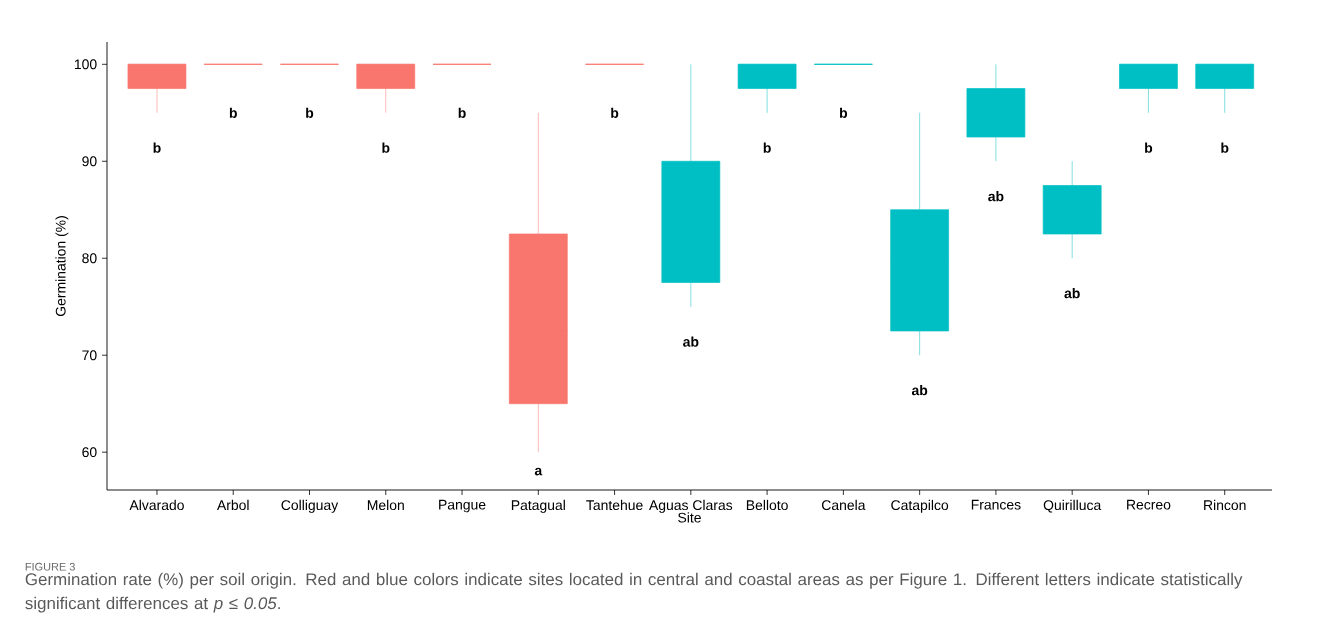 The image size is (1330, 642). Describe the element at coordinates (89, 161) in the screenshot. I see `y-tick-label: 90` at that location.